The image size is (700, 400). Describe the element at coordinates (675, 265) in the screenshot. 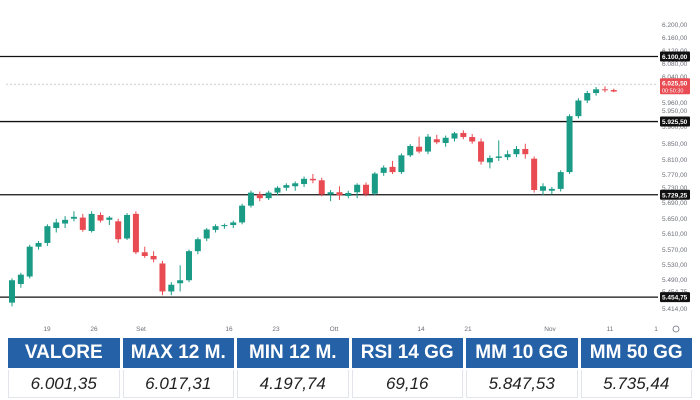

I see `y-tick-label: 5.530,00` at that location.